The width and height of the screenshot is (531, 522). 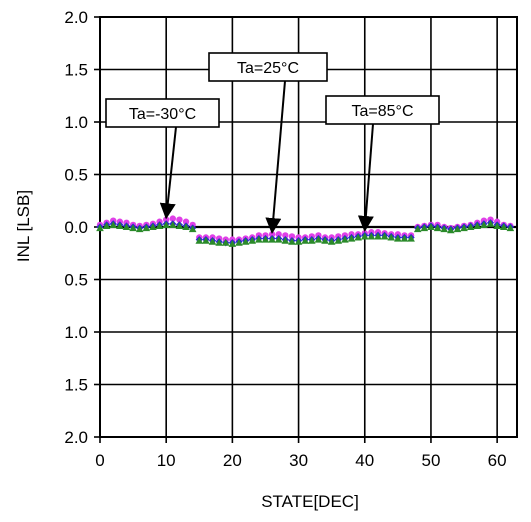 I want to click on x-tick-label: 30, so click(x=298, y=460).